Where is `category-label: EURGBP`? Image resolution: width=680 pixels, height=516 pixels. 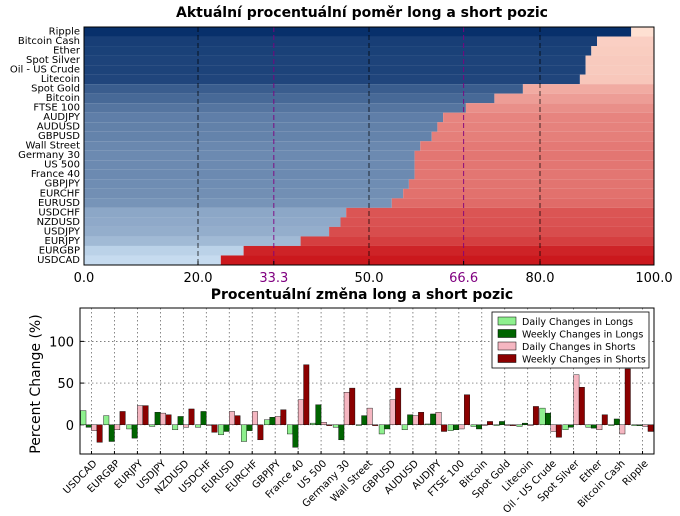
category-label: EURGBP is located at coordinates (59, 250).